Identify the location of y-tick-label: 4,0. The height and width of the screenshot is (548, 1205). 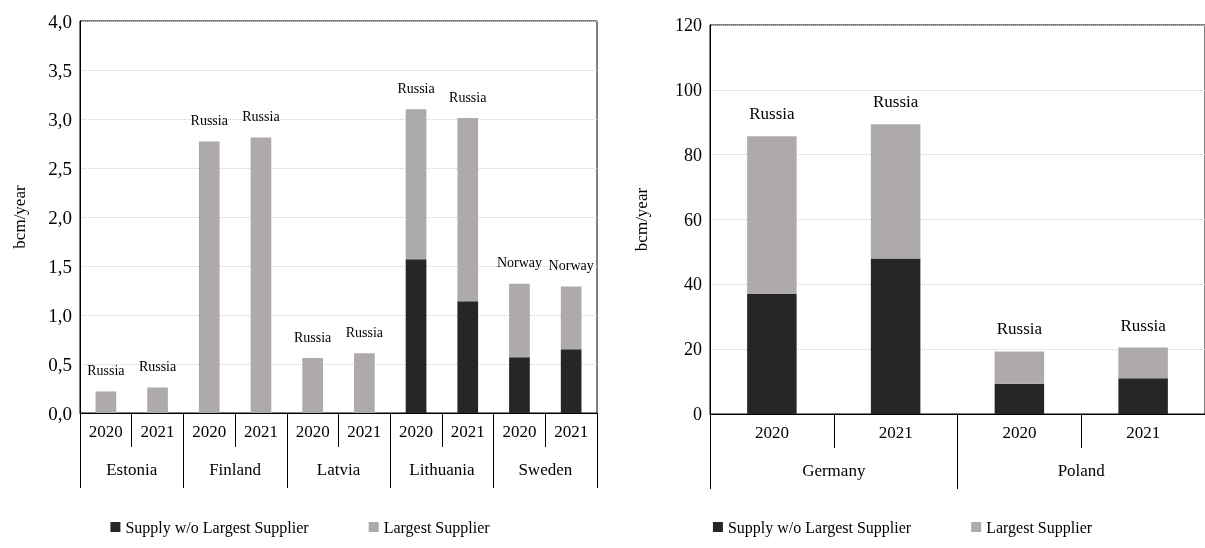
(60, 21).